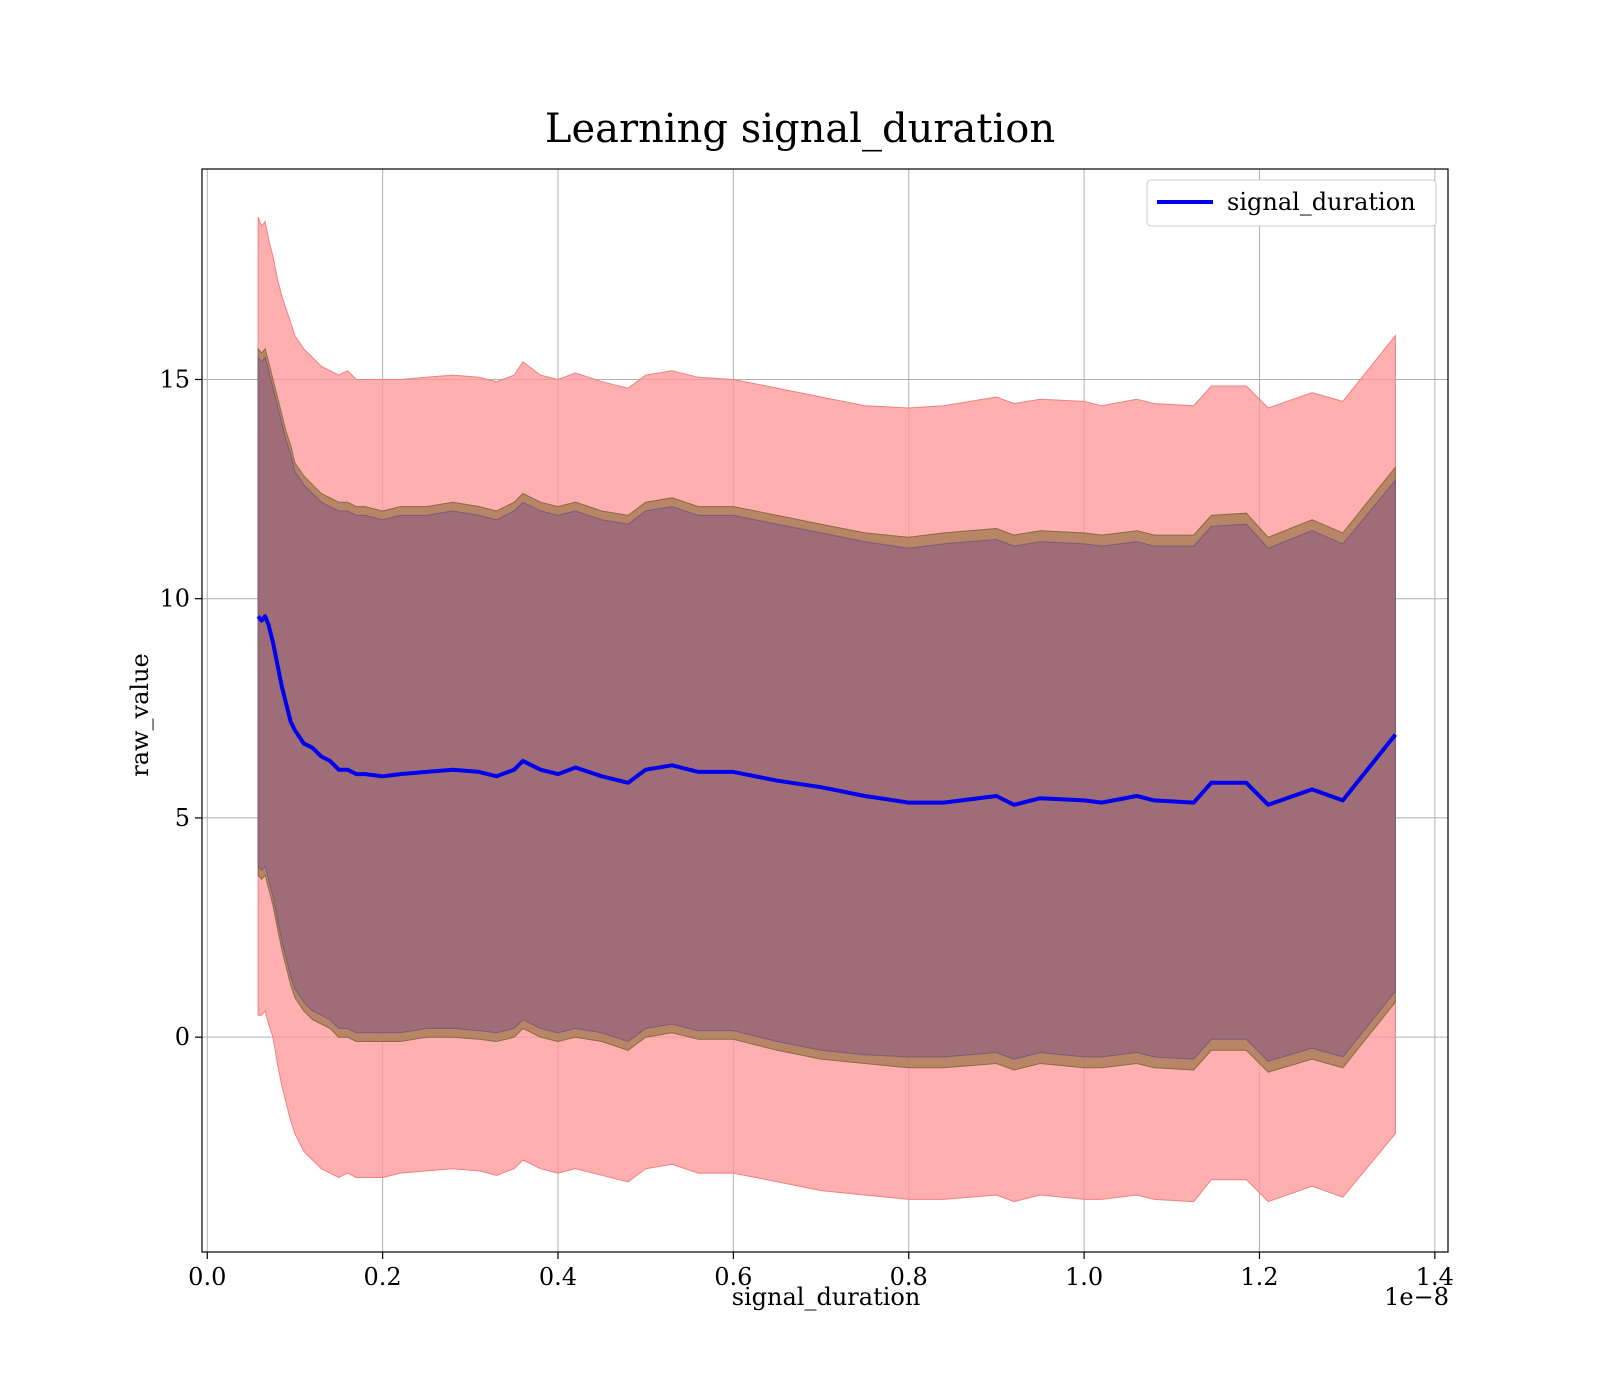  Describe the element at coordinates (140, 715) in the screenshot. I see `y-axis-label: raw_value` at that location.